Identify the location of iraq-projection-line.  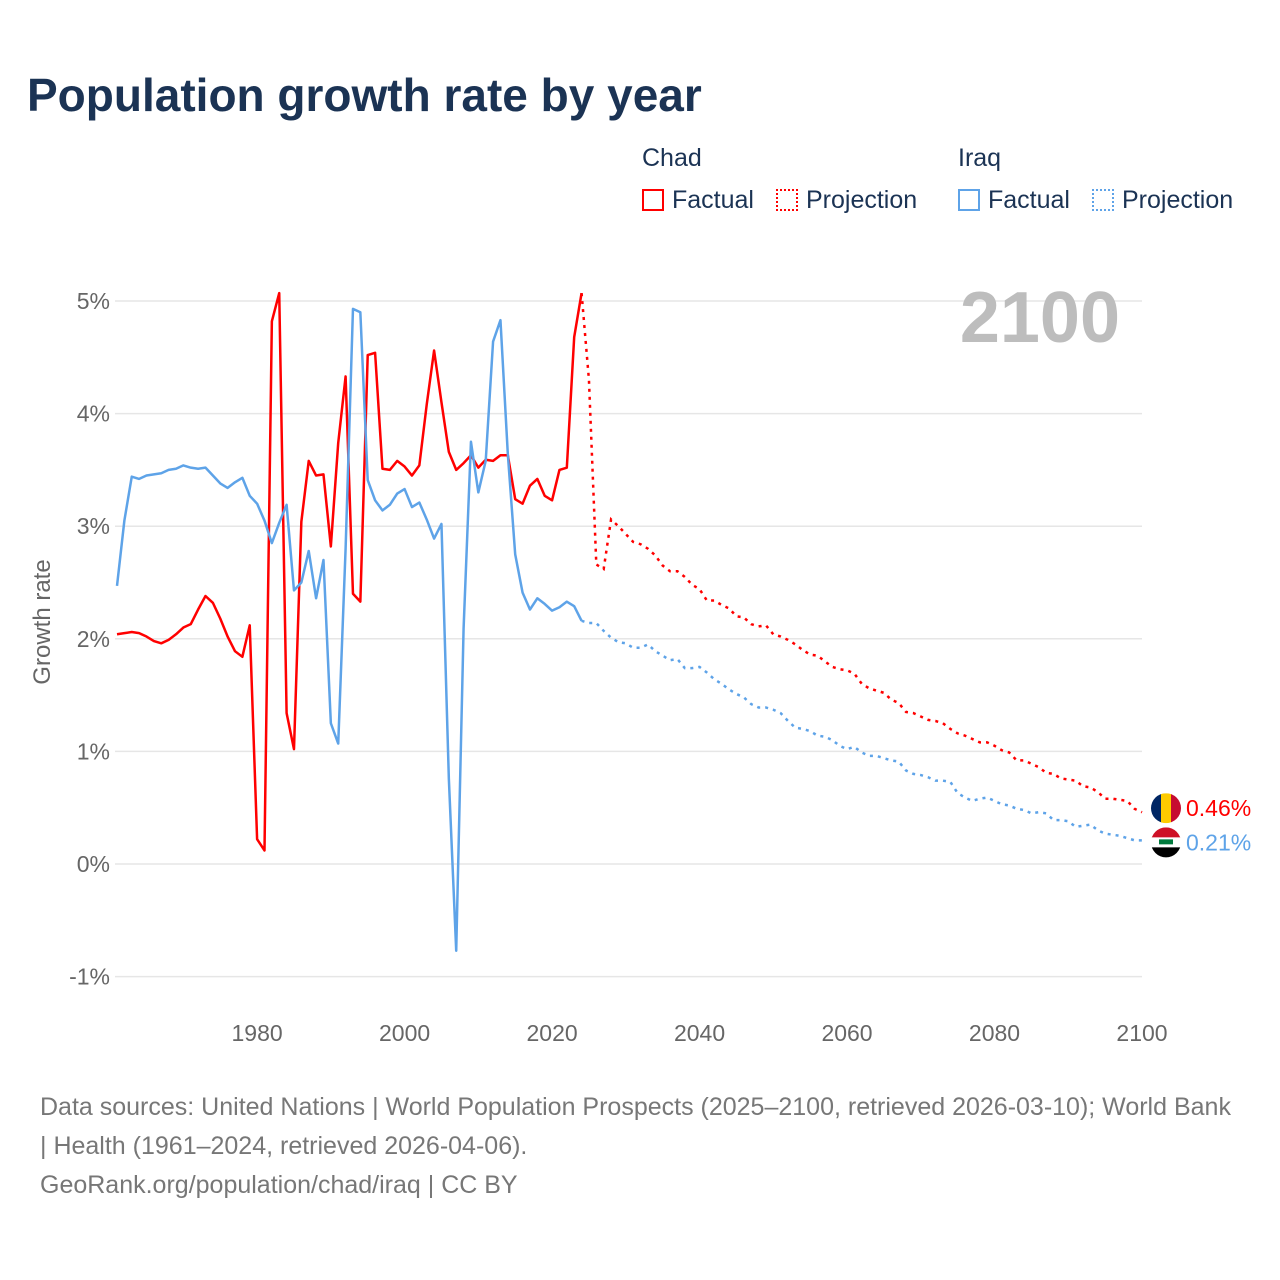
(861, 730).